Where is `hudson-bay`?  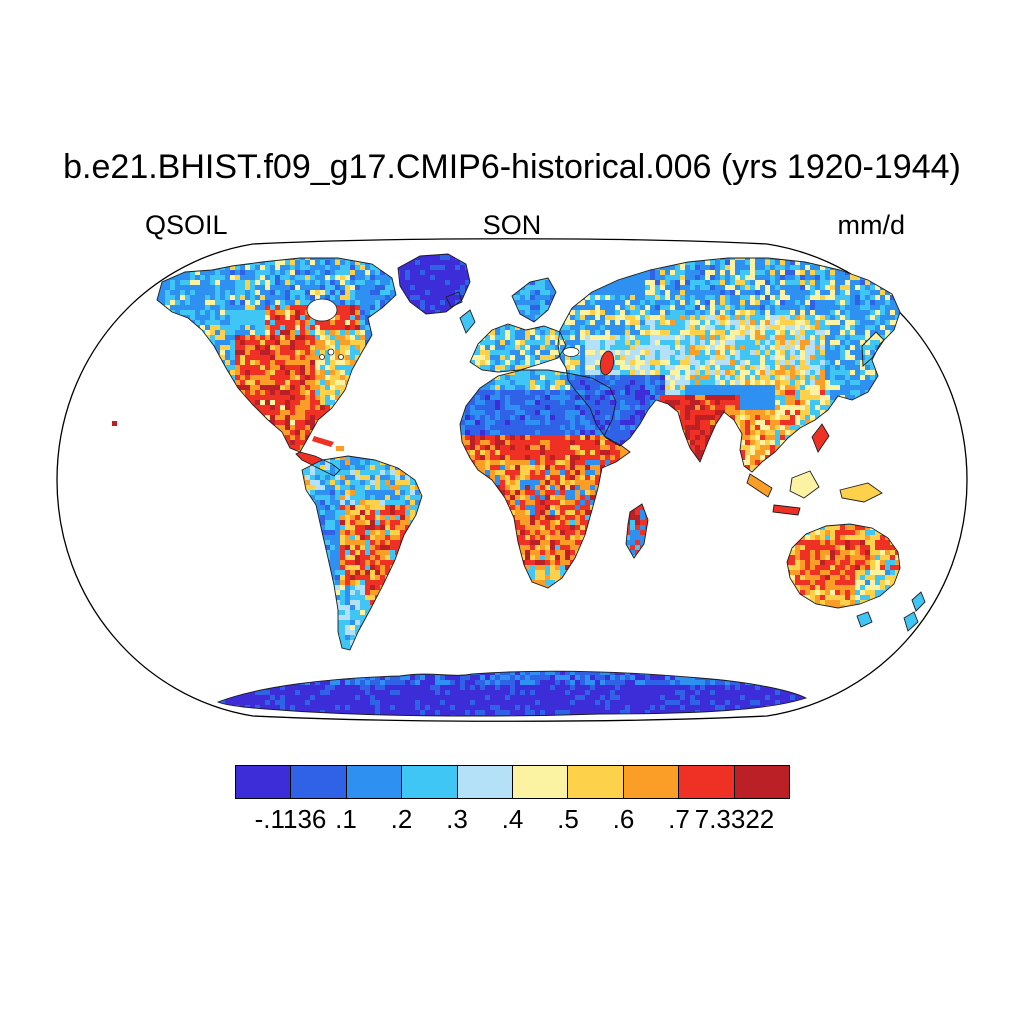
hudson-bay is located at coordinates (322, 310).